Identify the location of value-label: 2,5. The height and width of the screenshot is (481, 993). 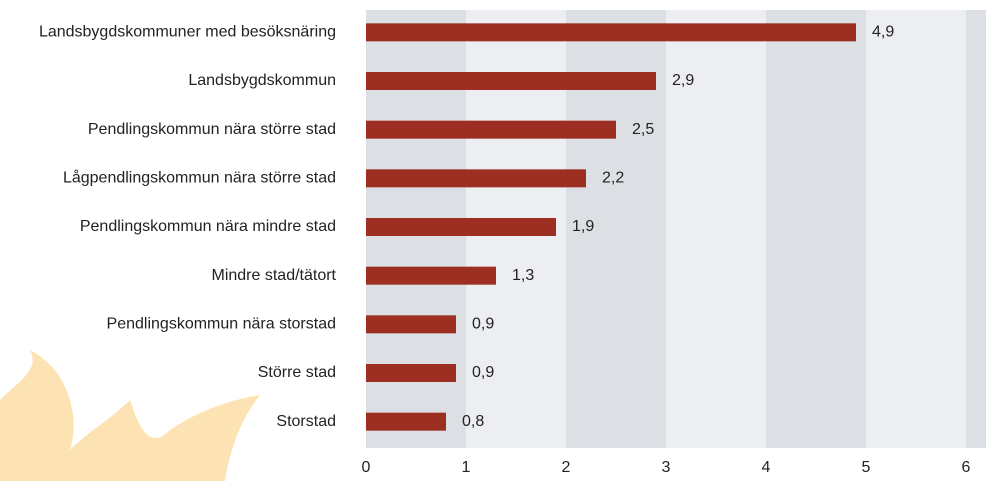
(643, 129).